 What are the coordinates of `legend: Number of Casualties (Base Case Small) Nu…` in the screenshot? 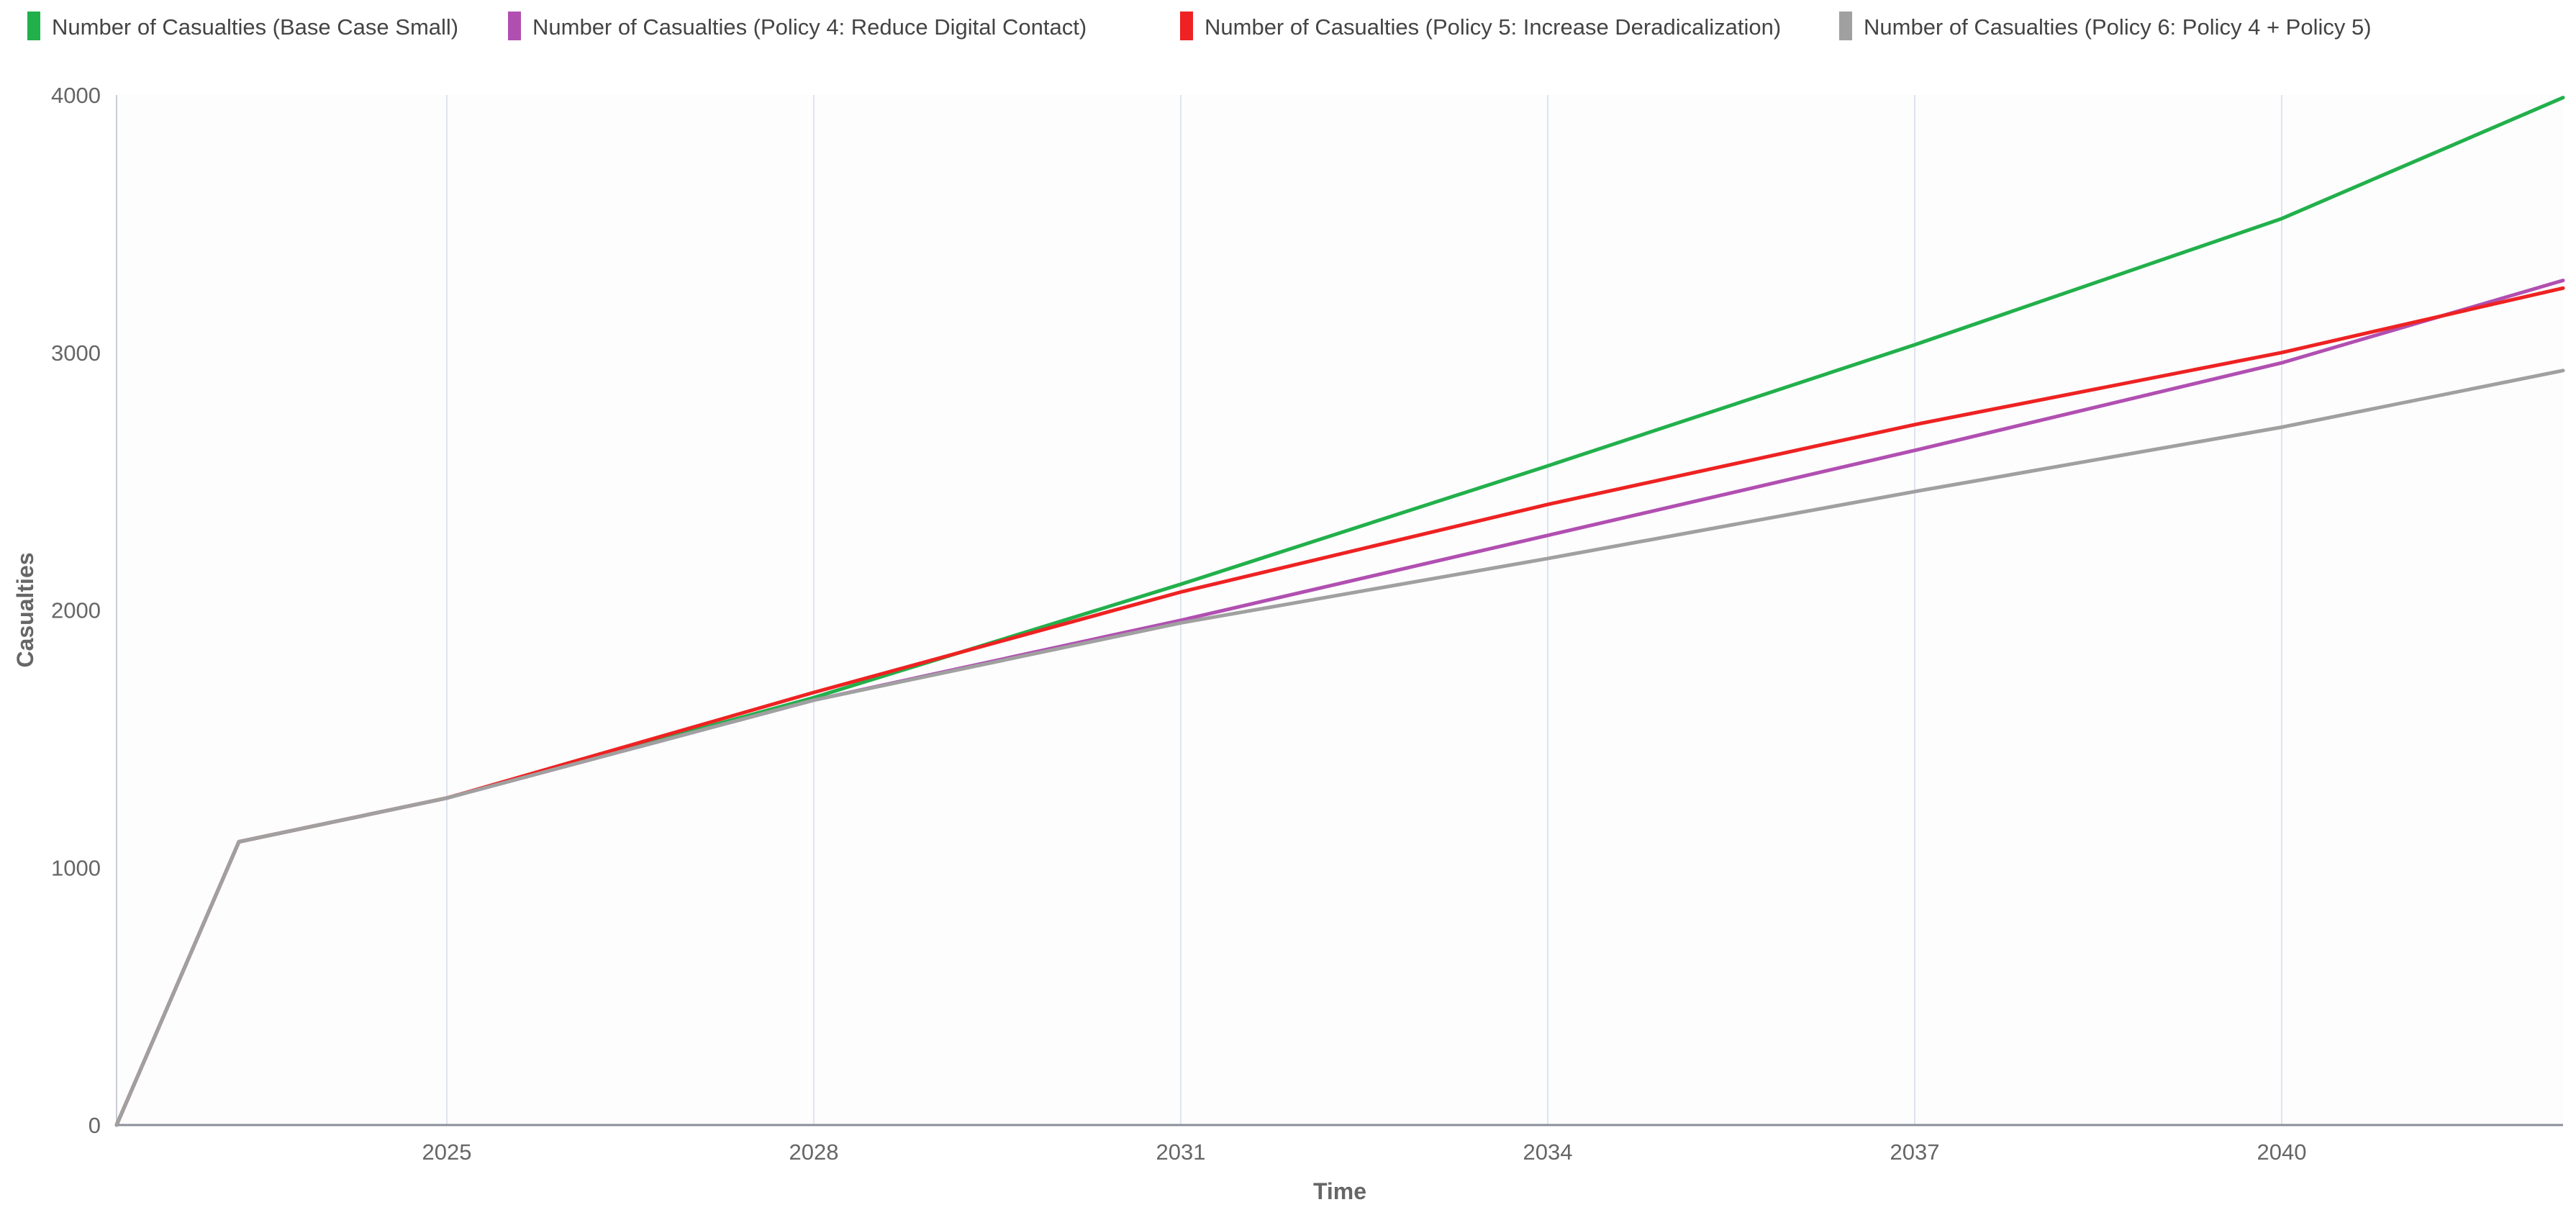 It's located at (1199, 26).